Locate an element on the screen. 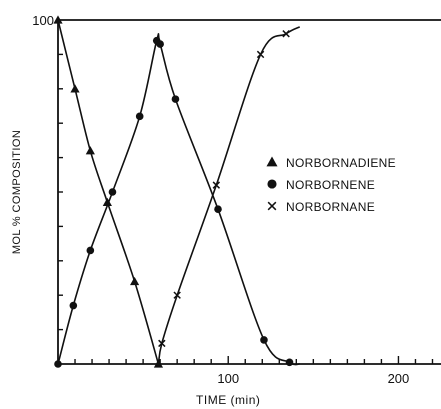  legend-label-norbornane: NORBORNANE is located at coordinates (330, 207).